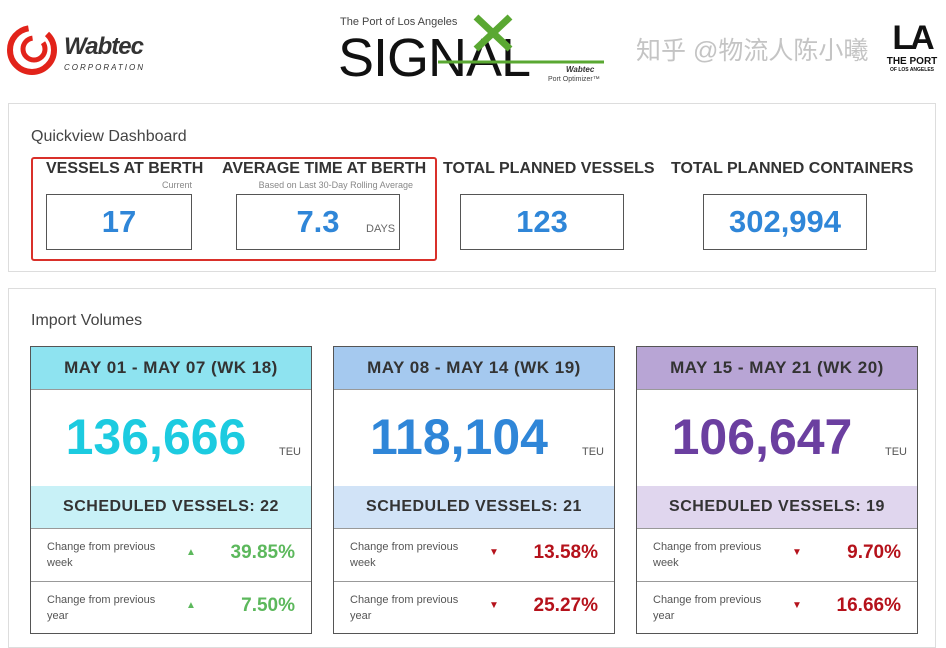 The image size is (946, 648). Describe the element at coordinates (459, 437) in the screenshot. I see `teu-value: 118,104` at that location.